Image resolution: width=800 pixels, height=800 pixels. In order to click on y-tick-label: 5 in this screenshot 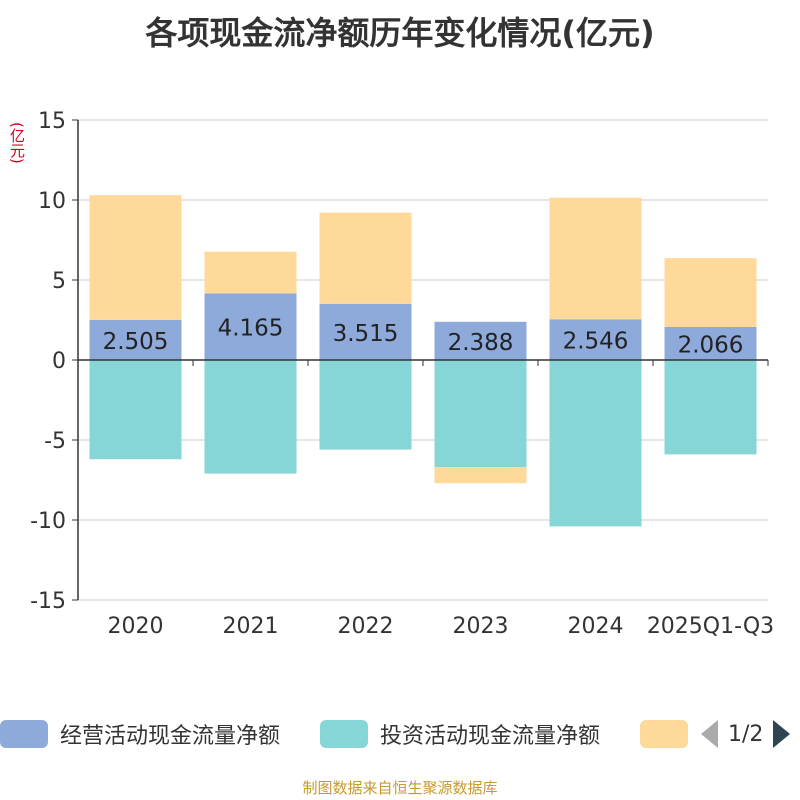, I will do `click(59, 281)`.